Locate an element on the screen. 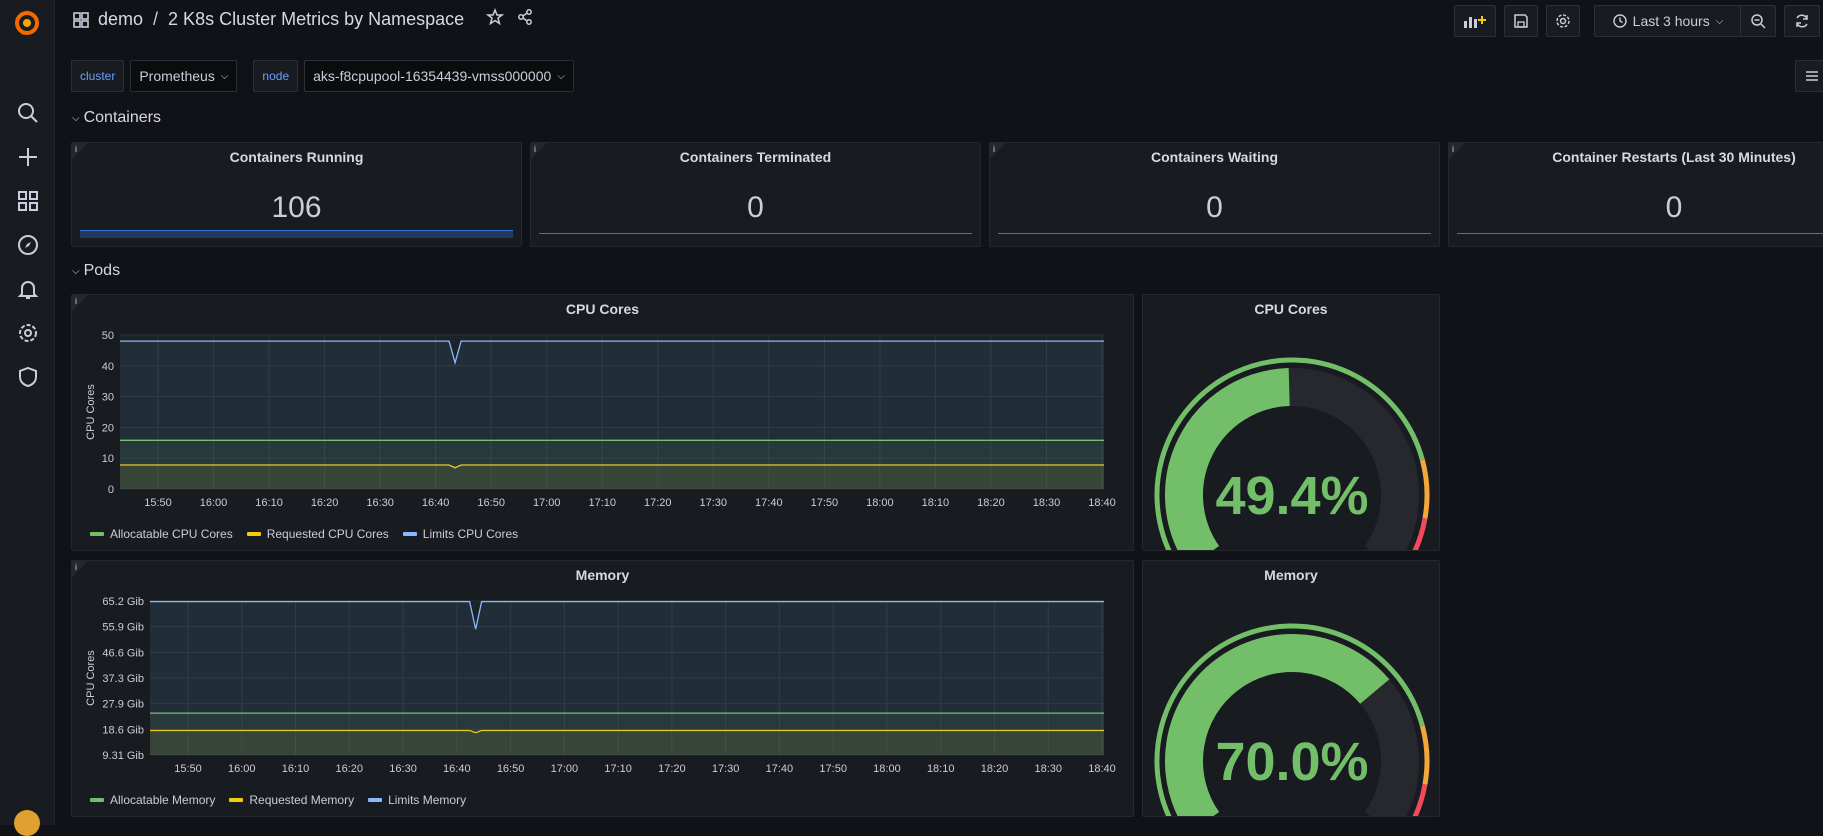  stat-panel-containers-waiting: i Containers Waiting 0 is located at coordinates (1214, 194).